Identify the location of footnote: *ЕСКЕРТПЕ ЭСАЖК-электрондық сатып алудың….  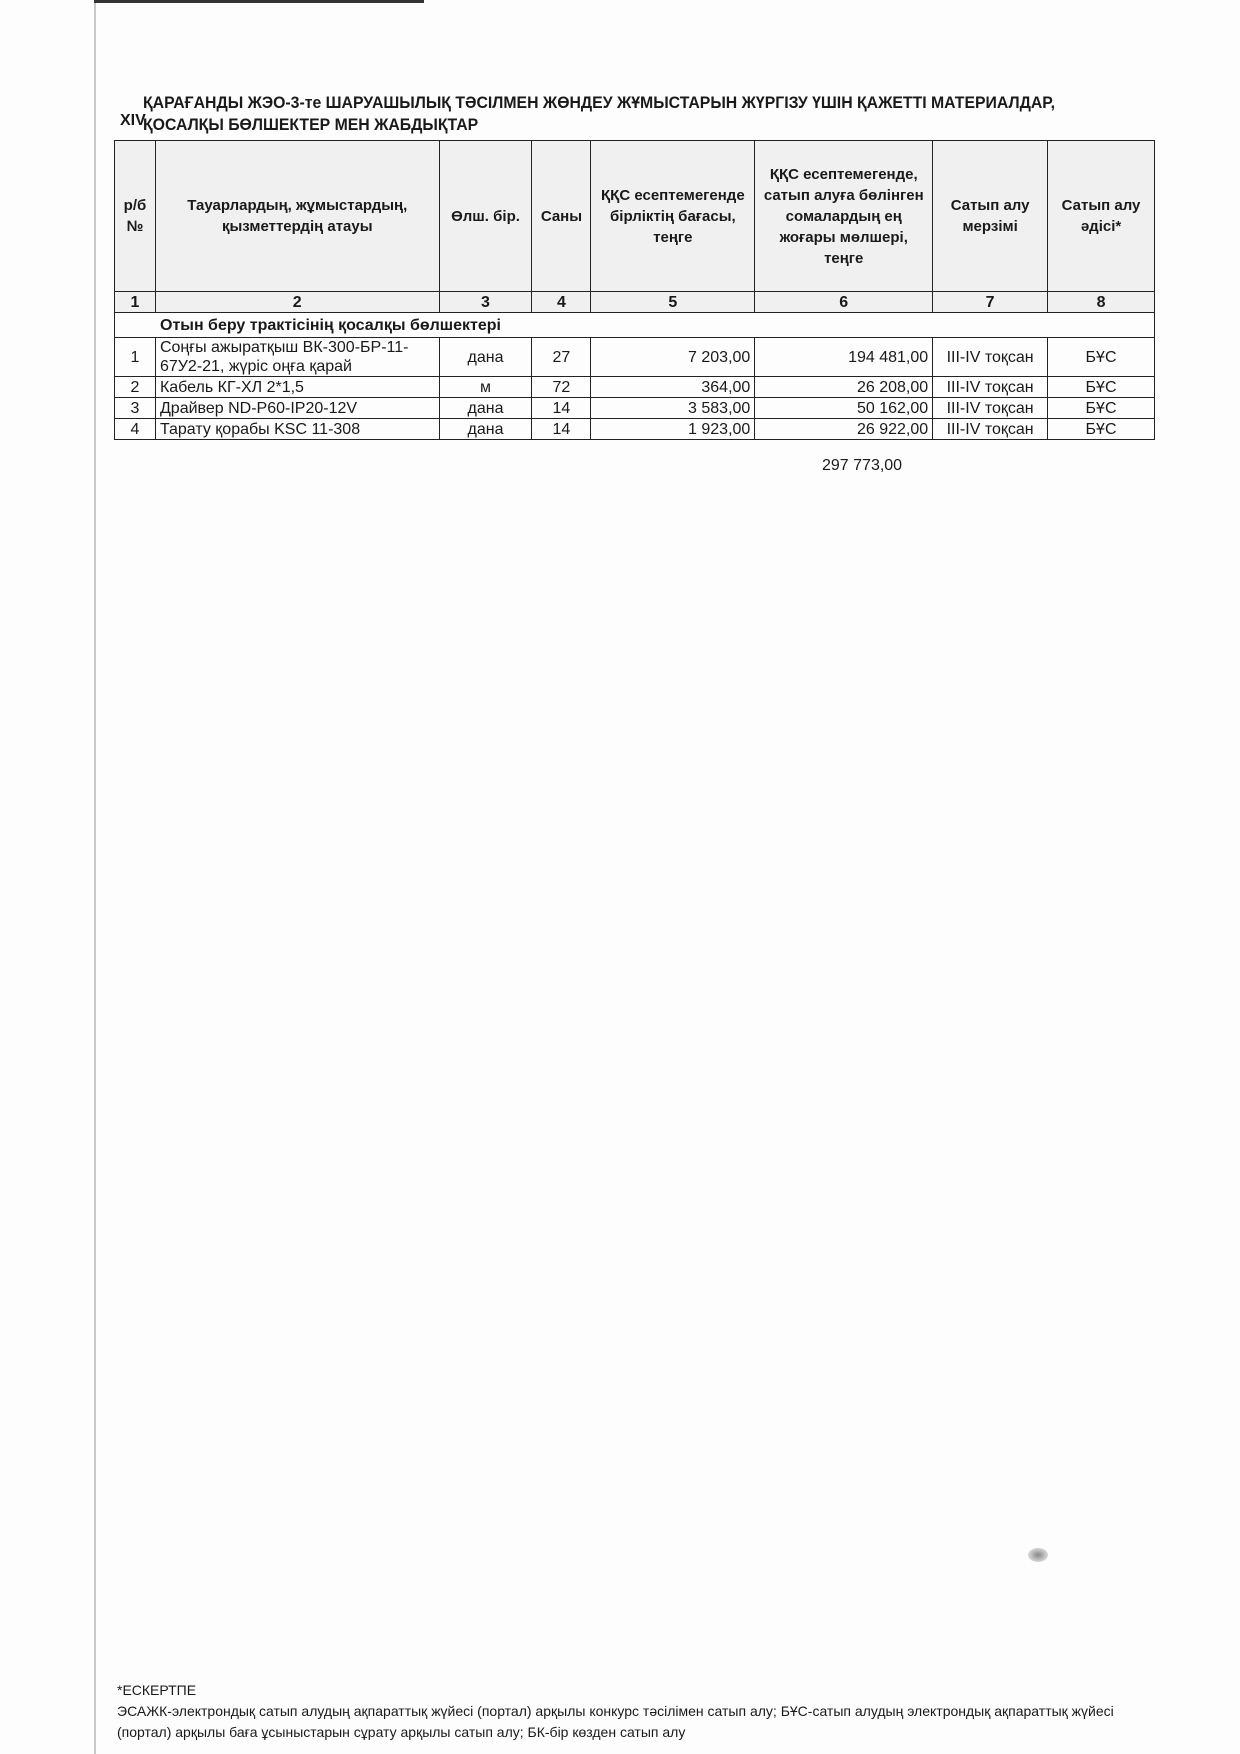
(637, 1711).